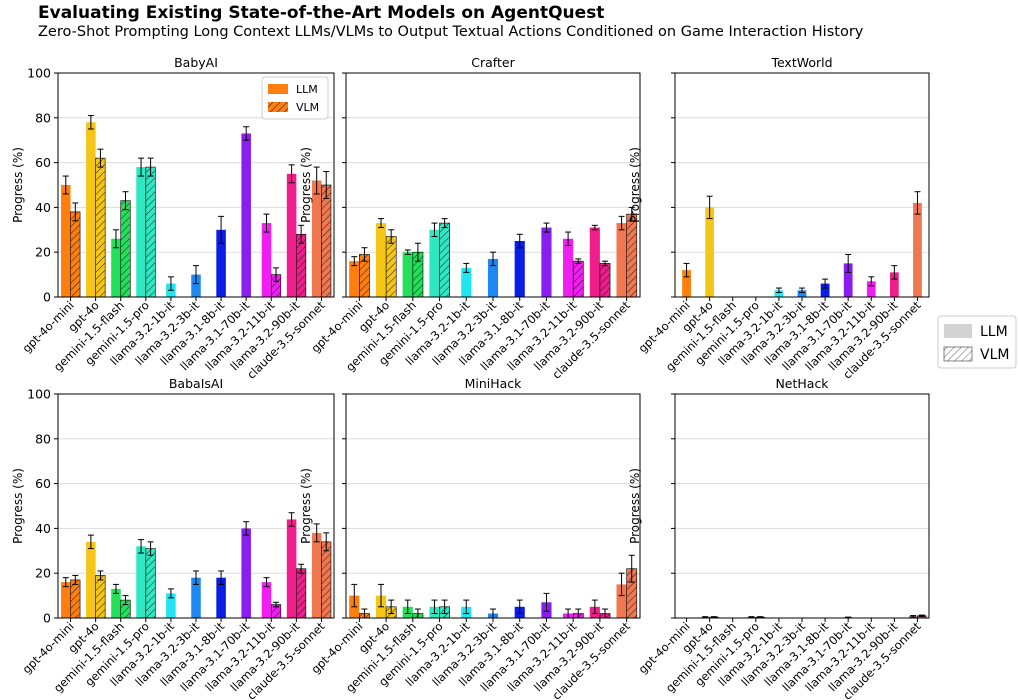  Describe the element at coordinates (801, 62) in the screenshot. I see `panel-title: TextWorld` at that location.